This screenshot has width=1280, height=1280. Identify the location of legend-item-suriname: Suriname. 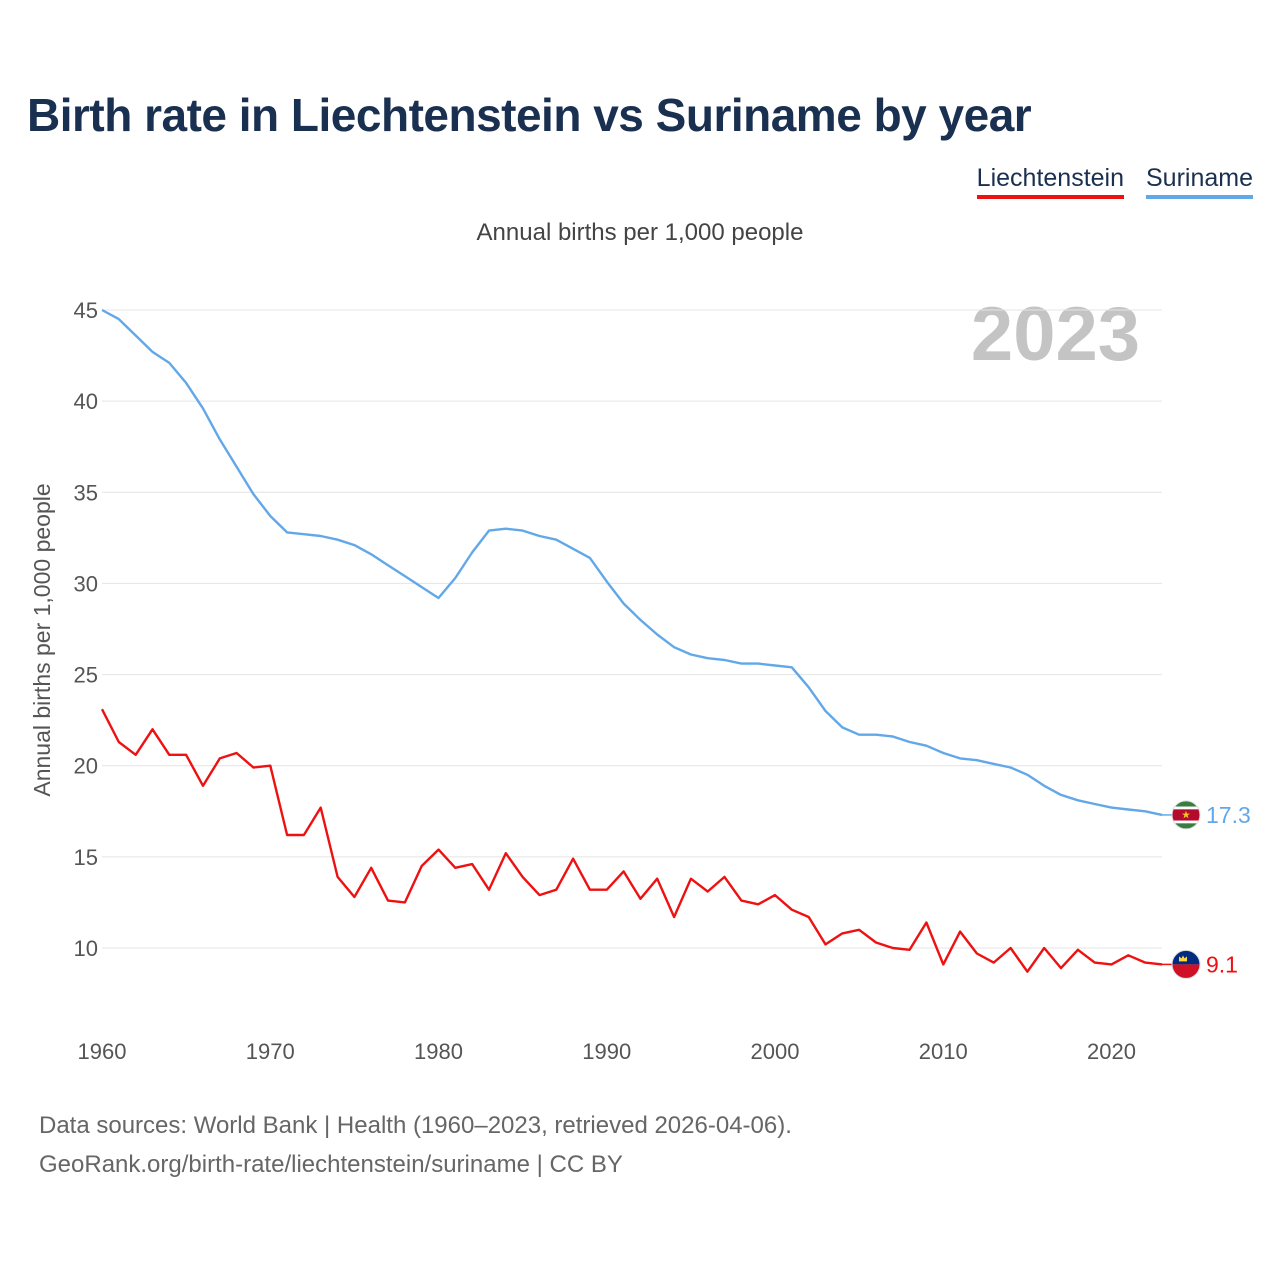
(1199, 181).